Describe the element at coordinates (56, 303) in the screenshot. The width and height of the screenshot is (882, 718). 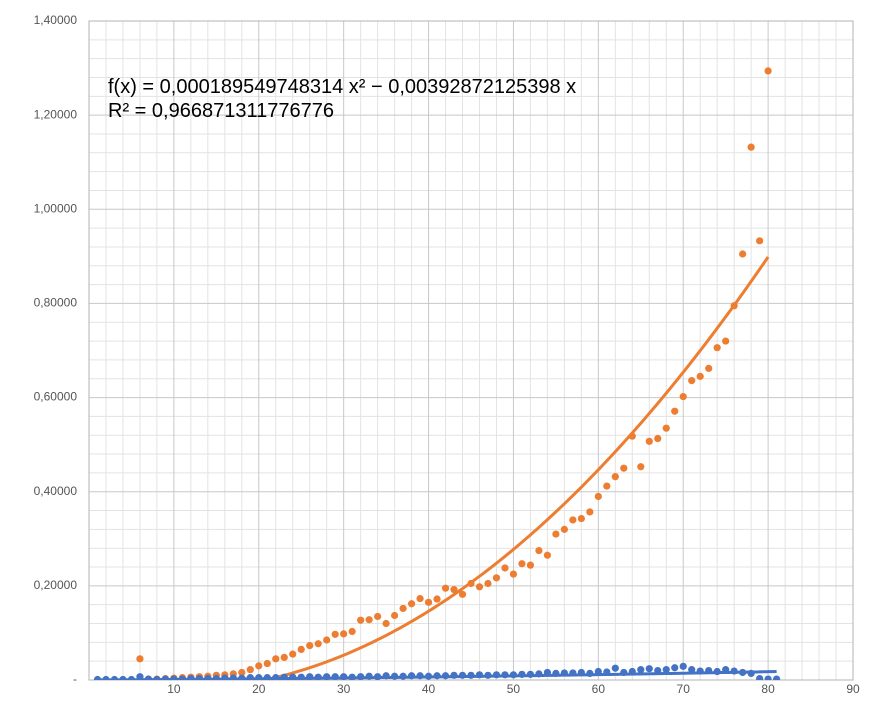
I see `y-tick-label: 0,80000` at that location.